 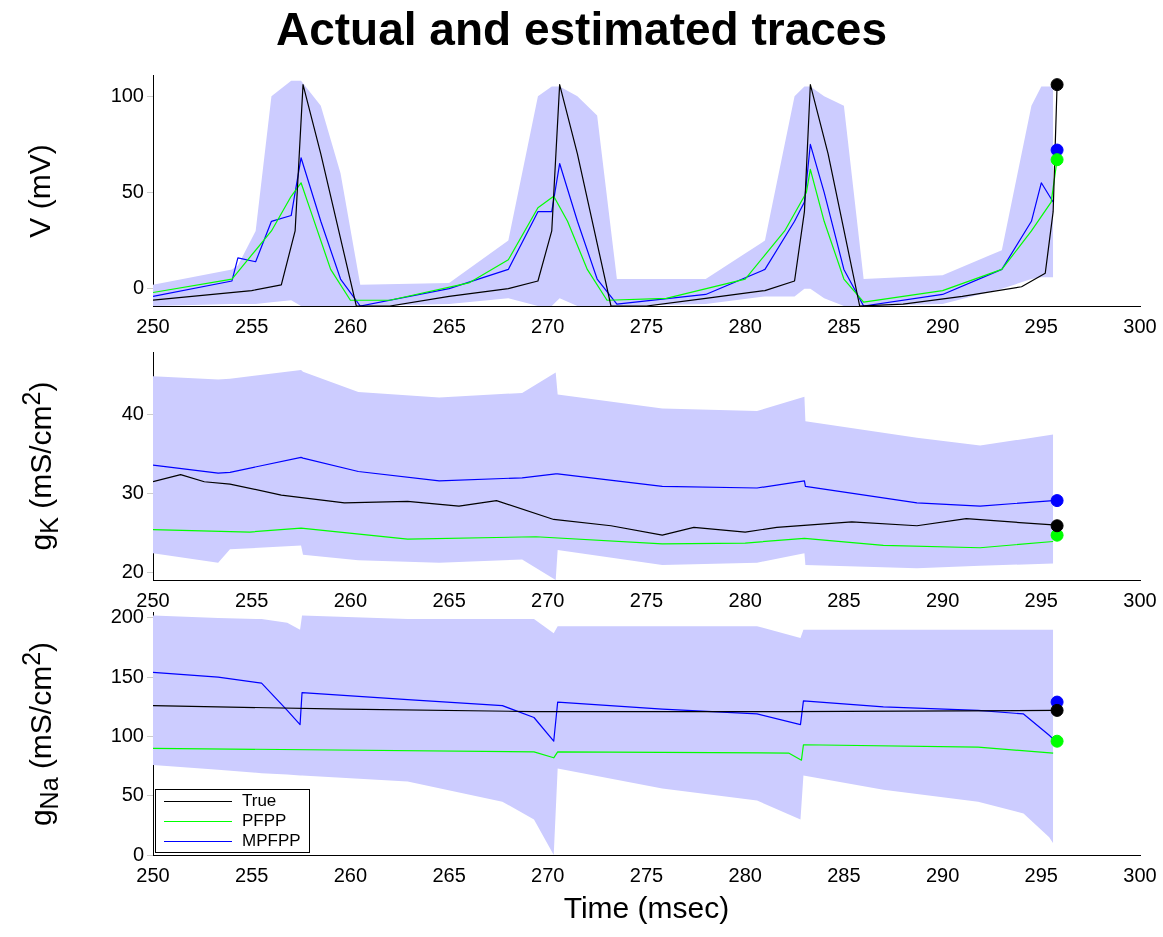 What do you see at coordinates (264, 821) in the screenshot?
I see `legend-label: PFPP` at bounding box center [264, 821].